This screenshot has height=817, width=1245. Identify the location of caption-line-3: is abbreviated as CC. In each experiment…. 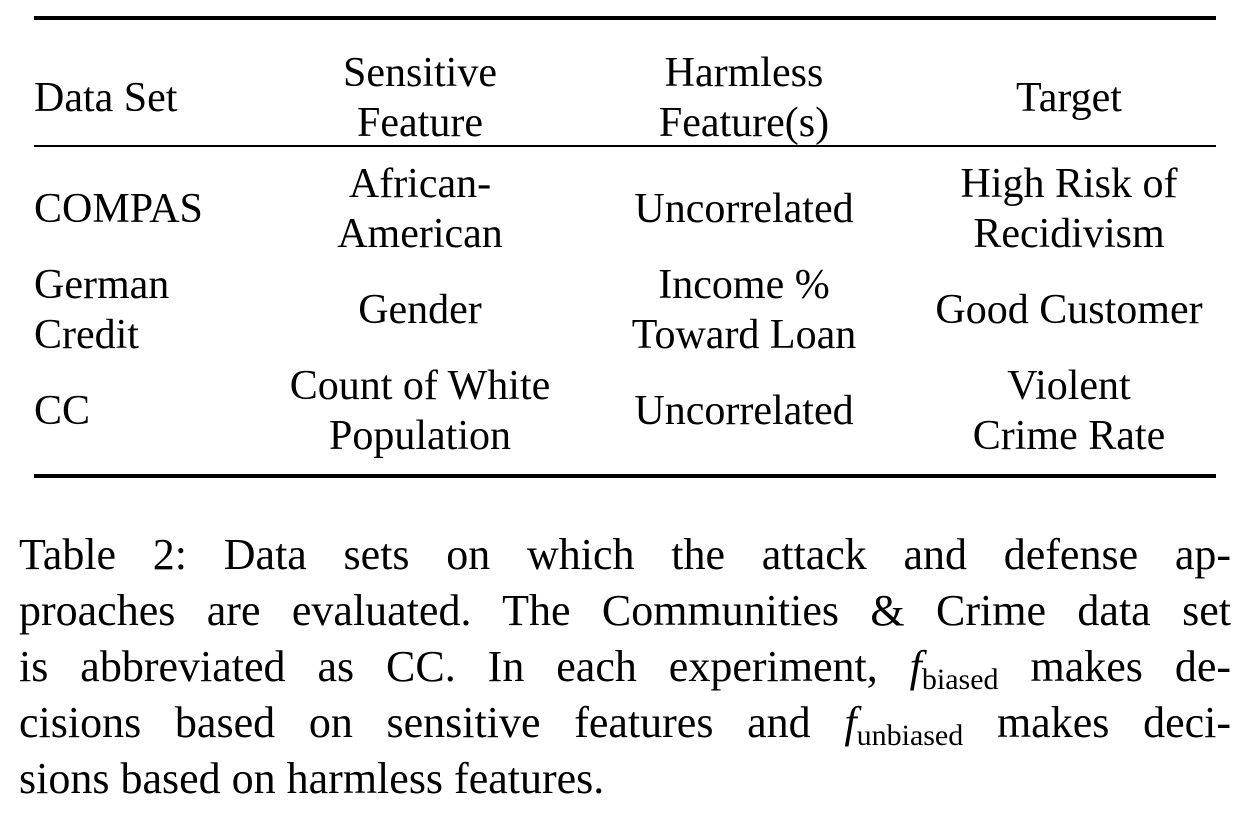
(625, 669).